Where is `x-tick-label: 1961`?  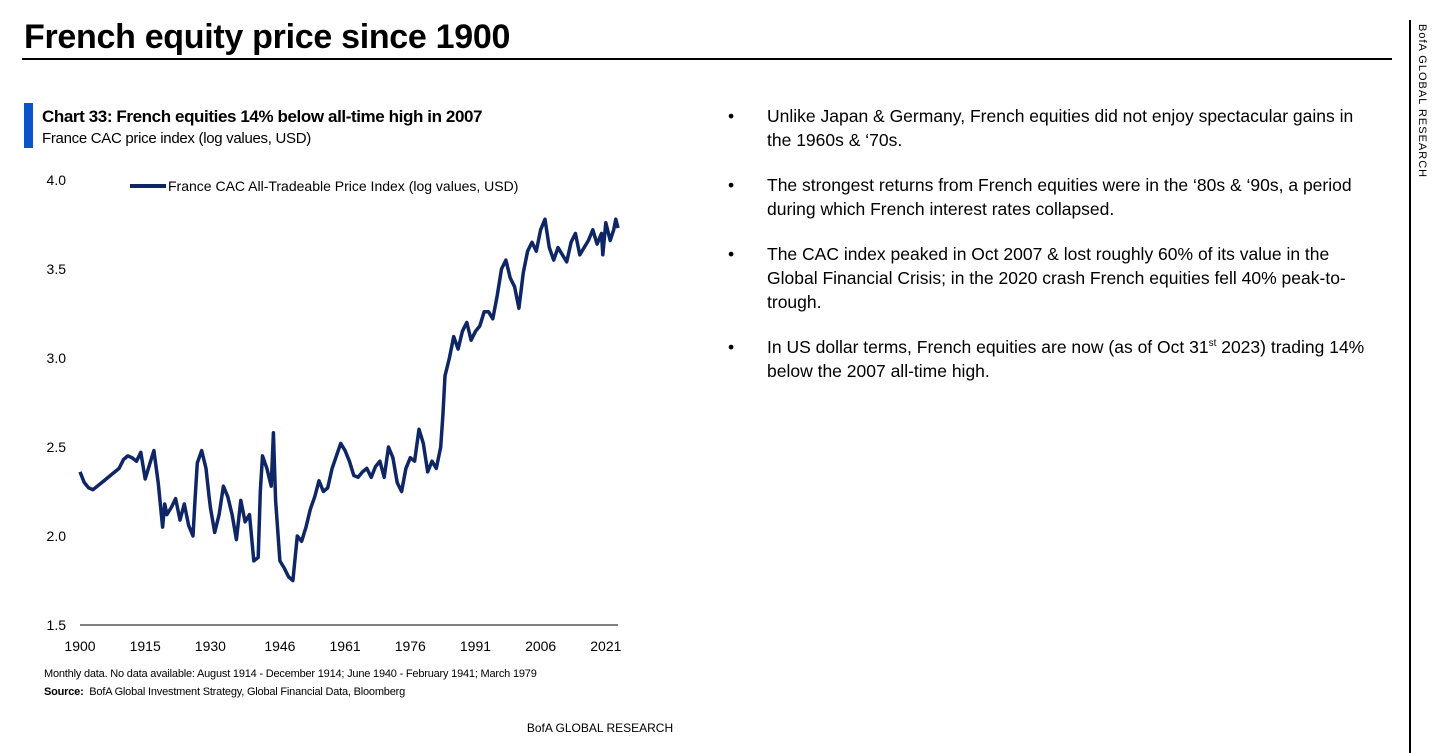
x-tick-label: 1961 is located at coordinates (345, 646).